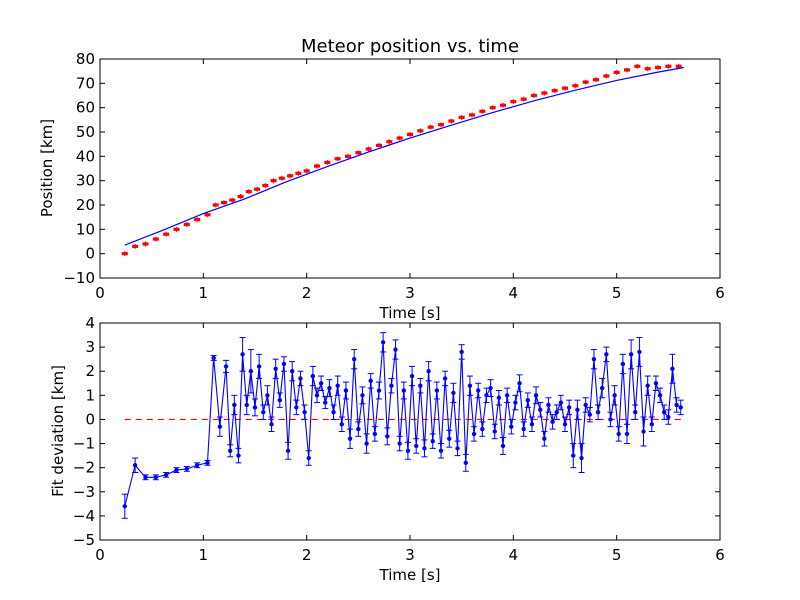  I want to click on position-y-tick-label: 50, so click(85, 132).